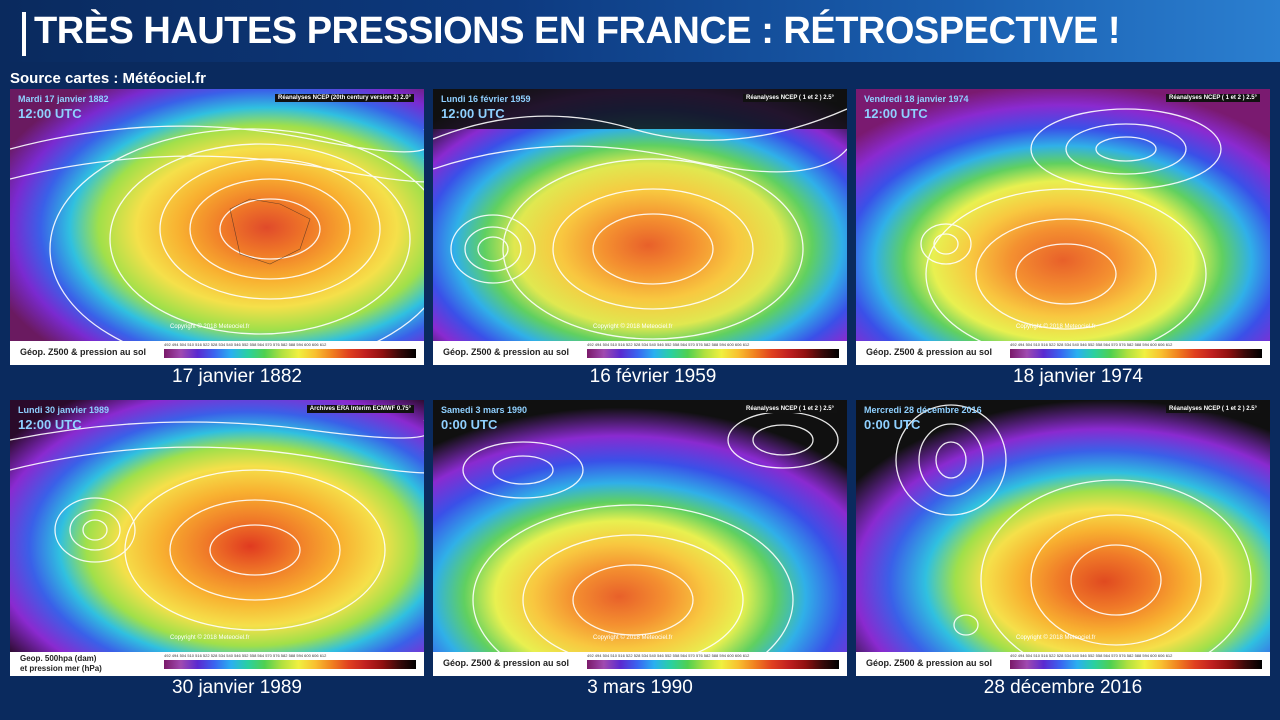 This screenshot has width=1280, height=720. What do you see at coordinates (1063, 687) in the screenshot?
I see `map-caption: 28 décembre 2016` at bounding box center [1063, 687].